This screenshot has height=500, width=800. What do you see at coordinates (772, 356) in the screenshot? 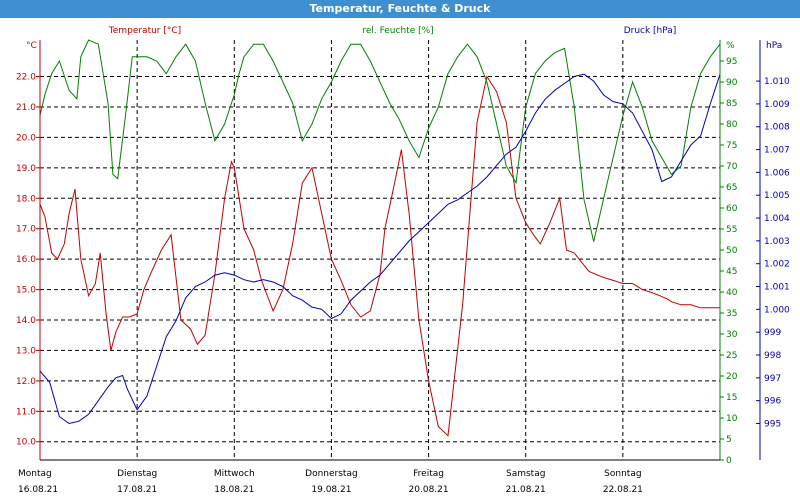
I see `pressure-tick-label: 998` at bounding box center [772, 356].